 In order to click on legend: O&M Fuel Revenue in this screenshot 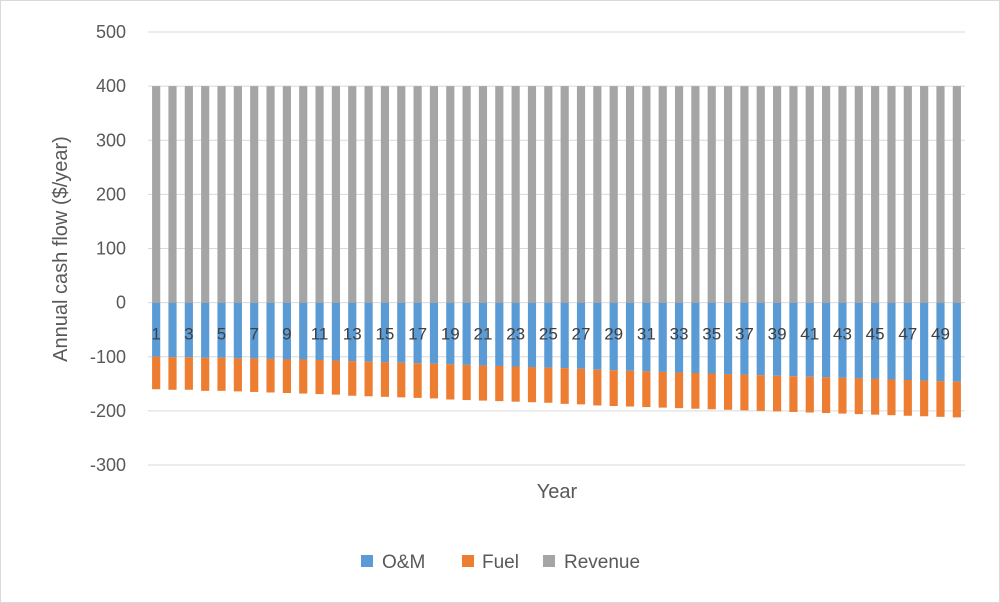, I will do `click(500, 562)`.